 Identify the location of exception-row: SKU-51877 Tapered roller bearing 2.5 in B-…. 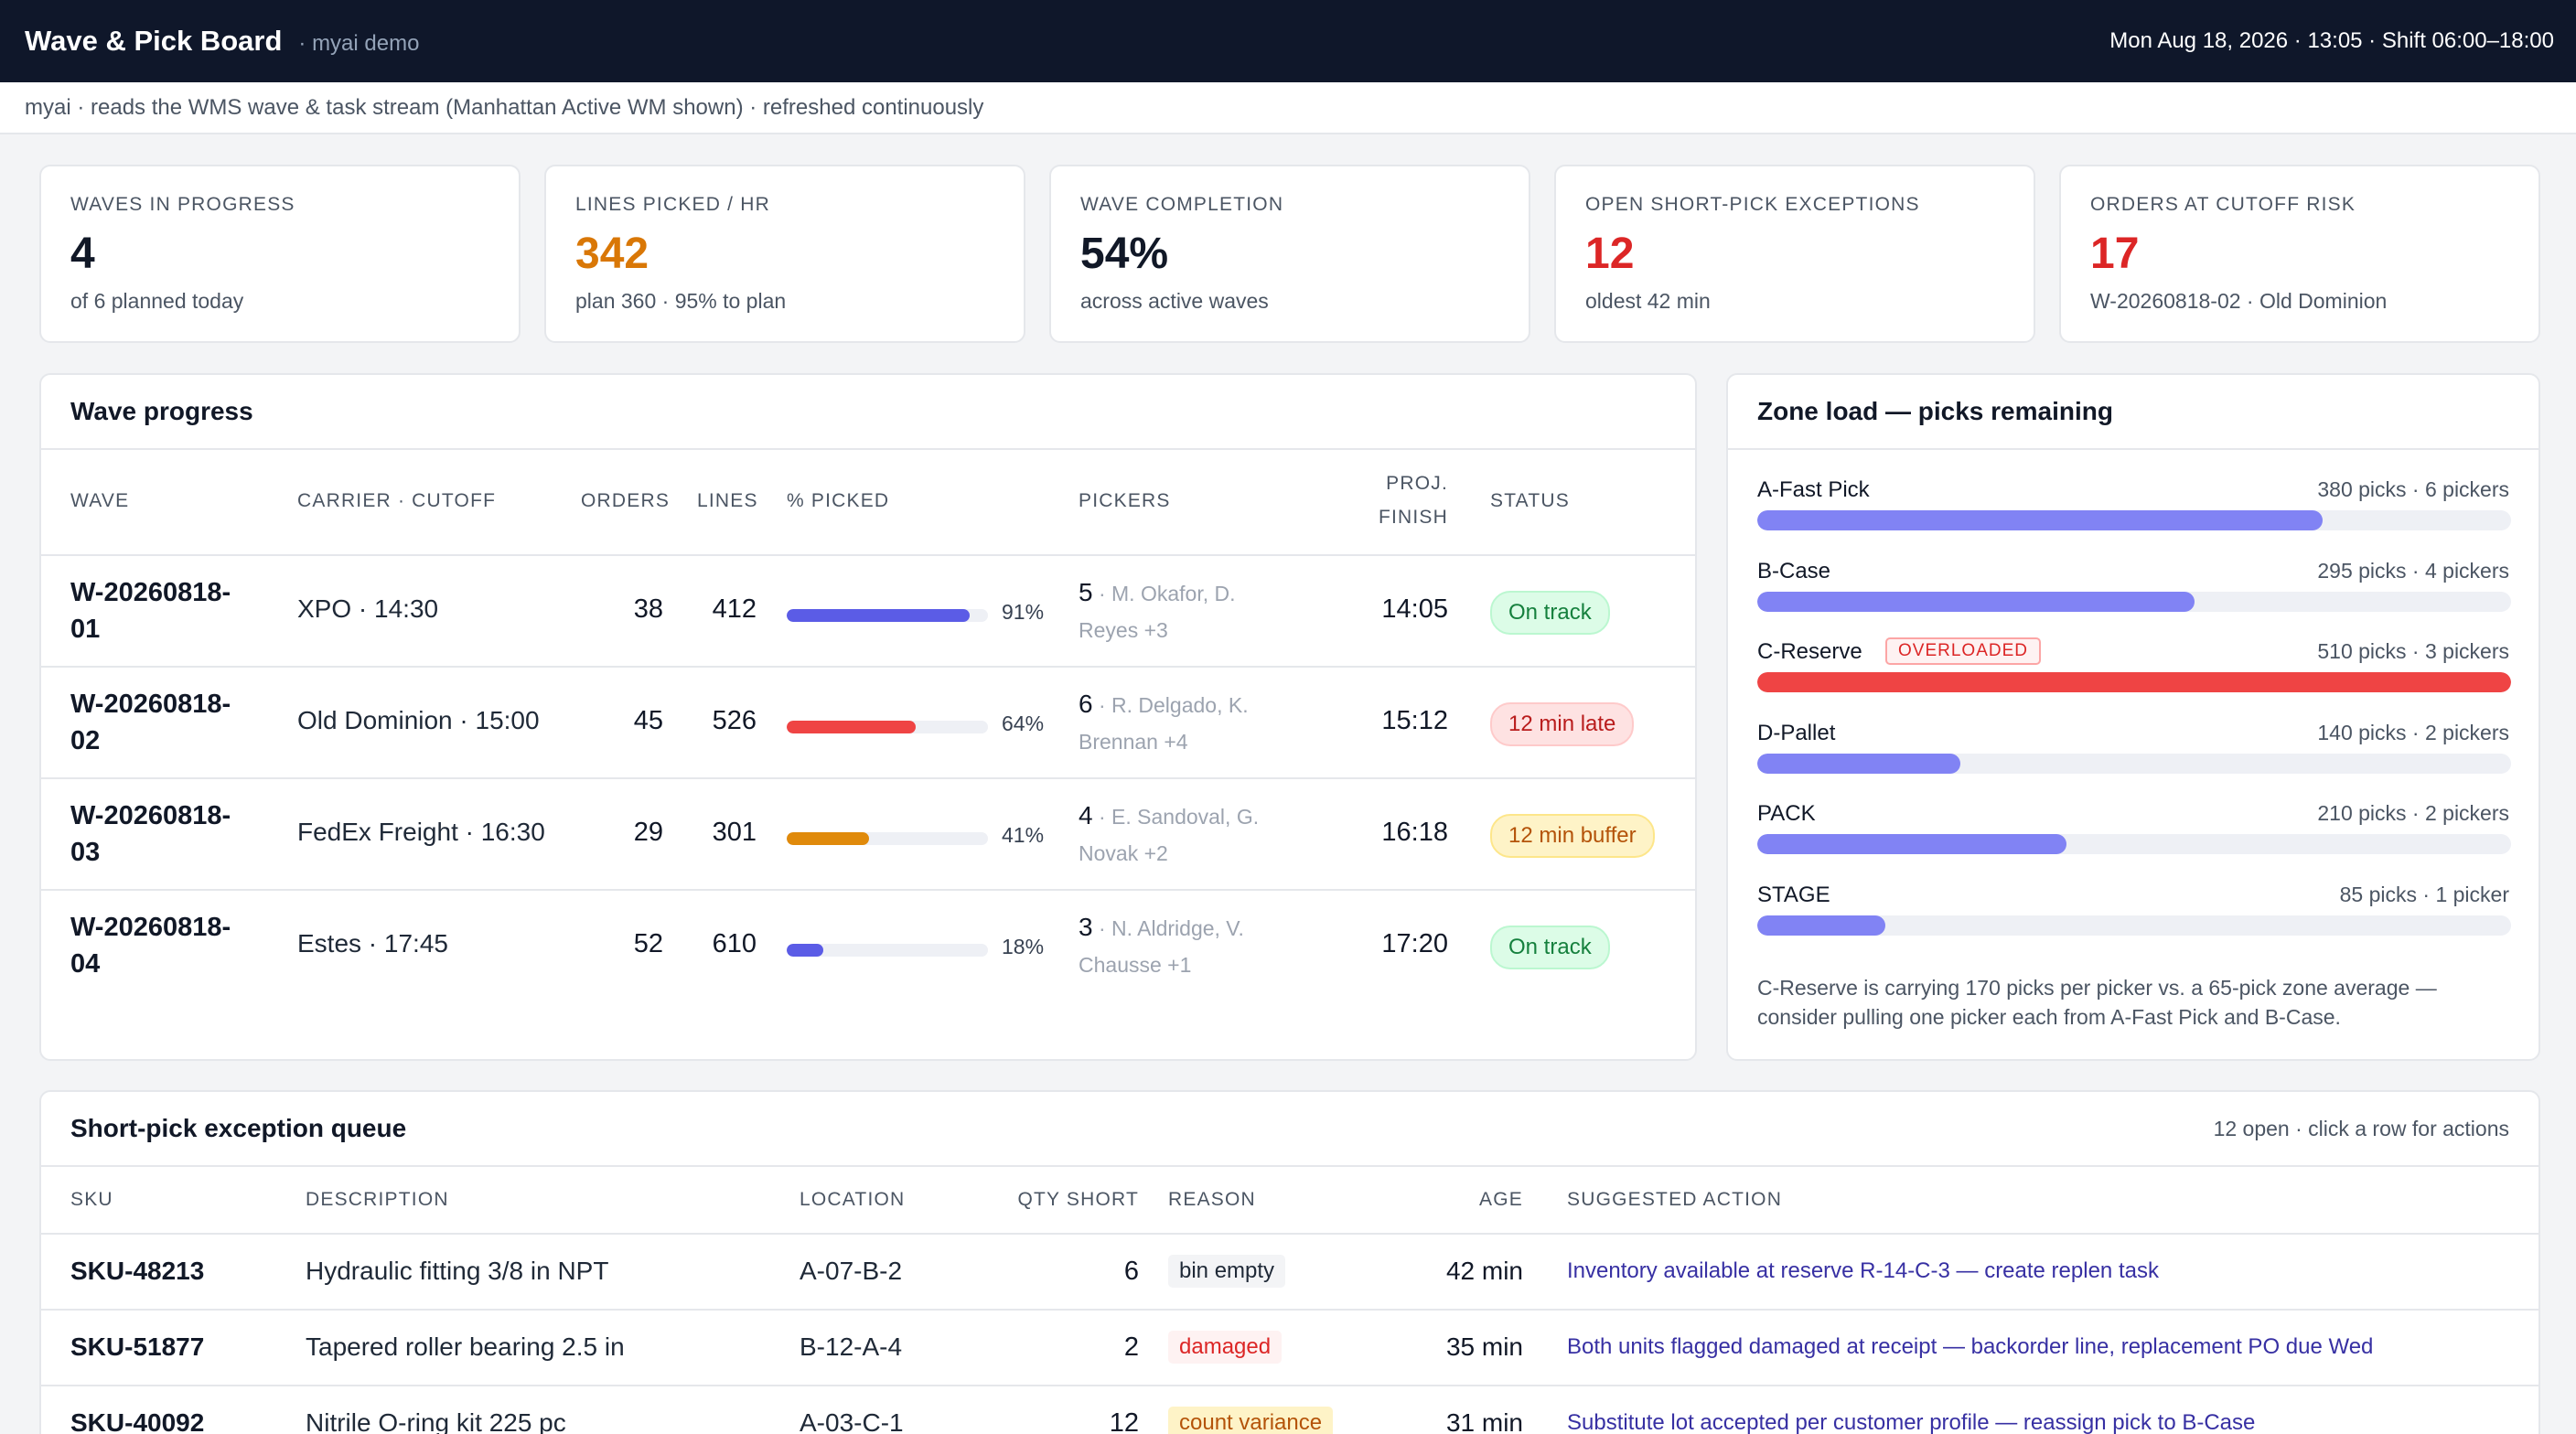
(1290, 1347).